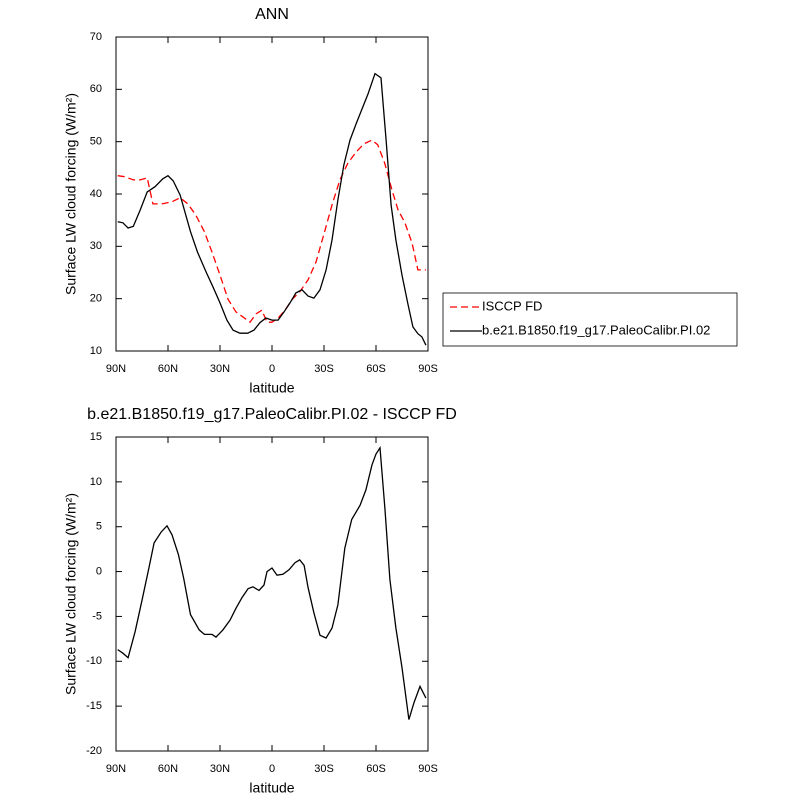  Describe the element at coordinates (96, 299) in the screenshot. I see `y-tick-label: 20` at that location.